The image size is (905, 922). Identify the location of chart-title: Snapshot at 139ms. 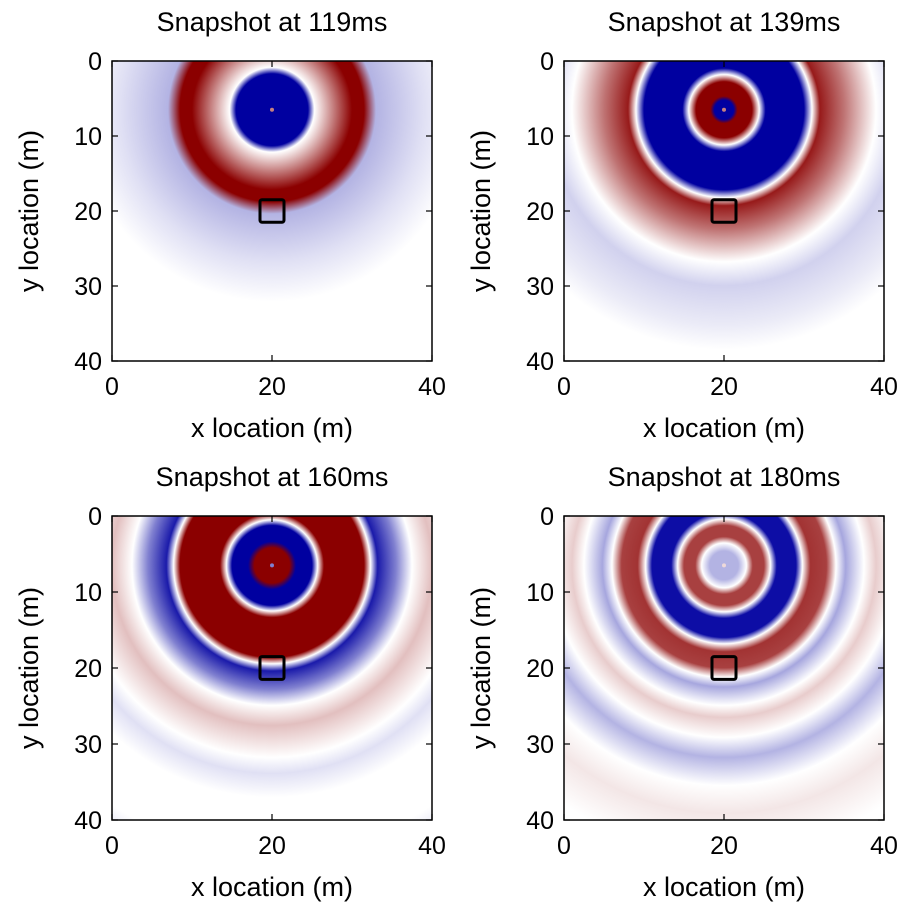
(724, 22).